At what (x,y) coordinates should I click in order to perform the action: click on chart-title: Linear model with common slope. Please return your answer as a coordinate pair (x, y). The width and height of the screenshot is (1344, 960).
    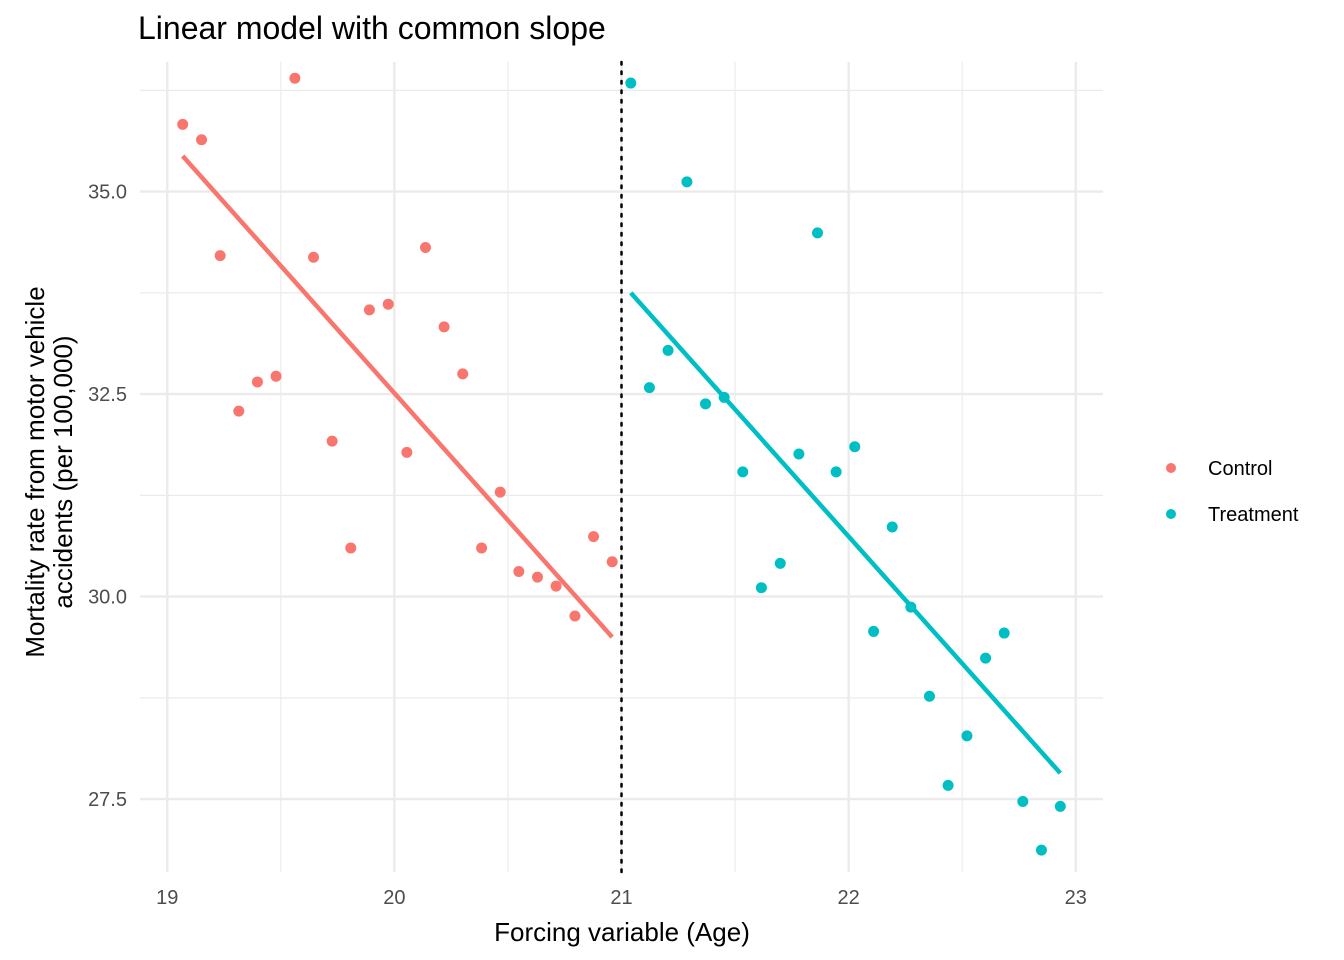
    Looking at the image, I should click on (372, 28).